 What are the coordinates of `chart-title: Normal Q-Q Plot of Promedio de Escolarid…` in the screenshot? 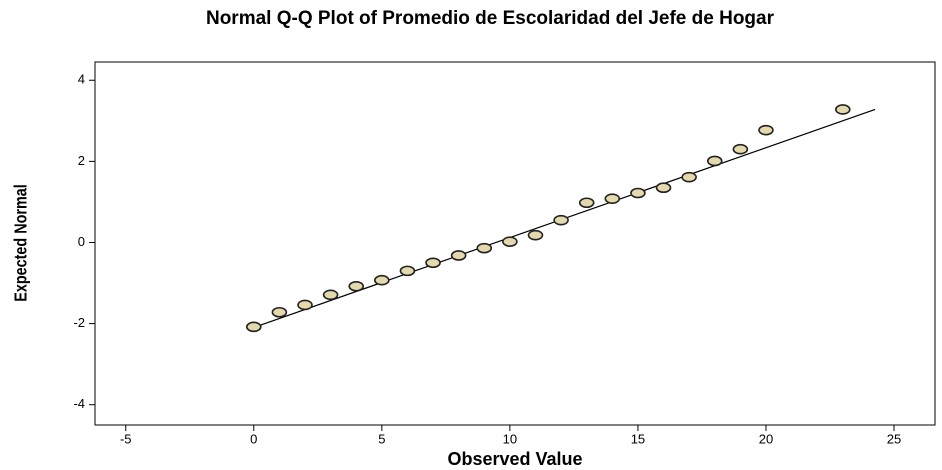 It's located at (490, 18).